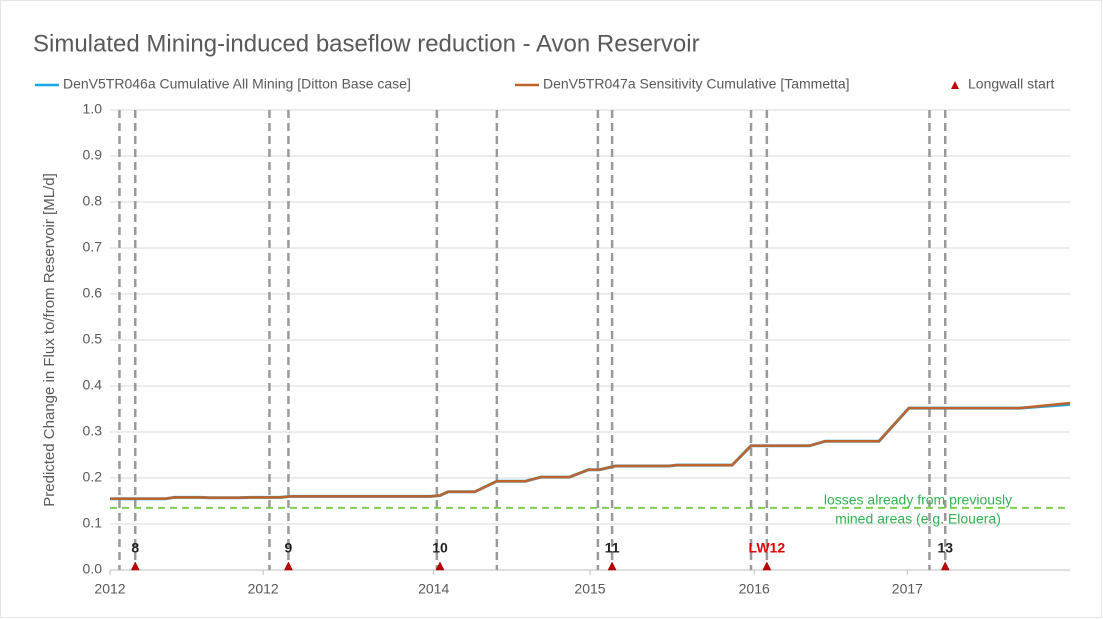 The width and height of the screenshot is (1103, 619). I want to click on y-tick-label: 0.5, so click(93, 339).